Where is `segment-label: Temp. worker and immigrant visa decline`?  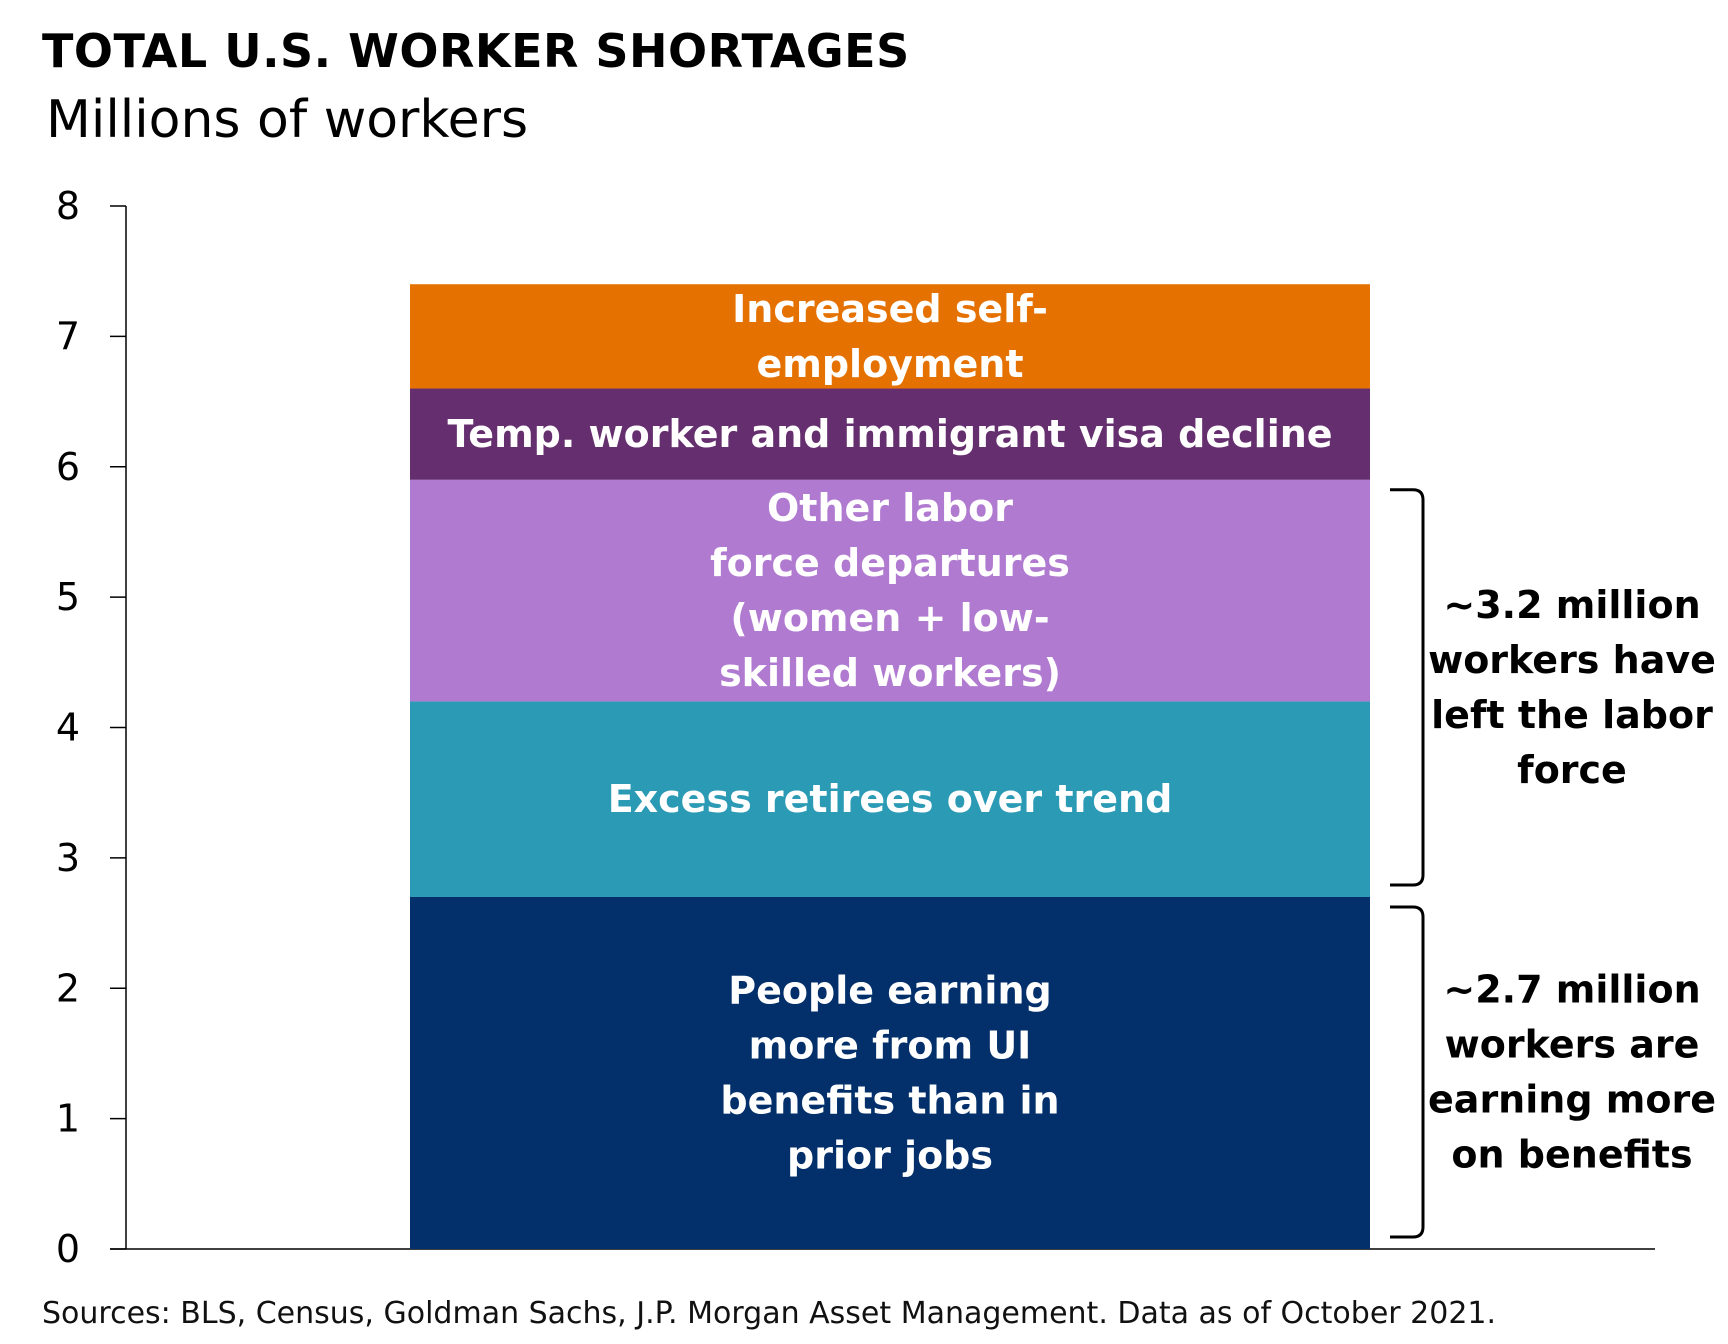 segment-label: Temp. worker and immigrant visa decline is located at coordinates (889, 434).